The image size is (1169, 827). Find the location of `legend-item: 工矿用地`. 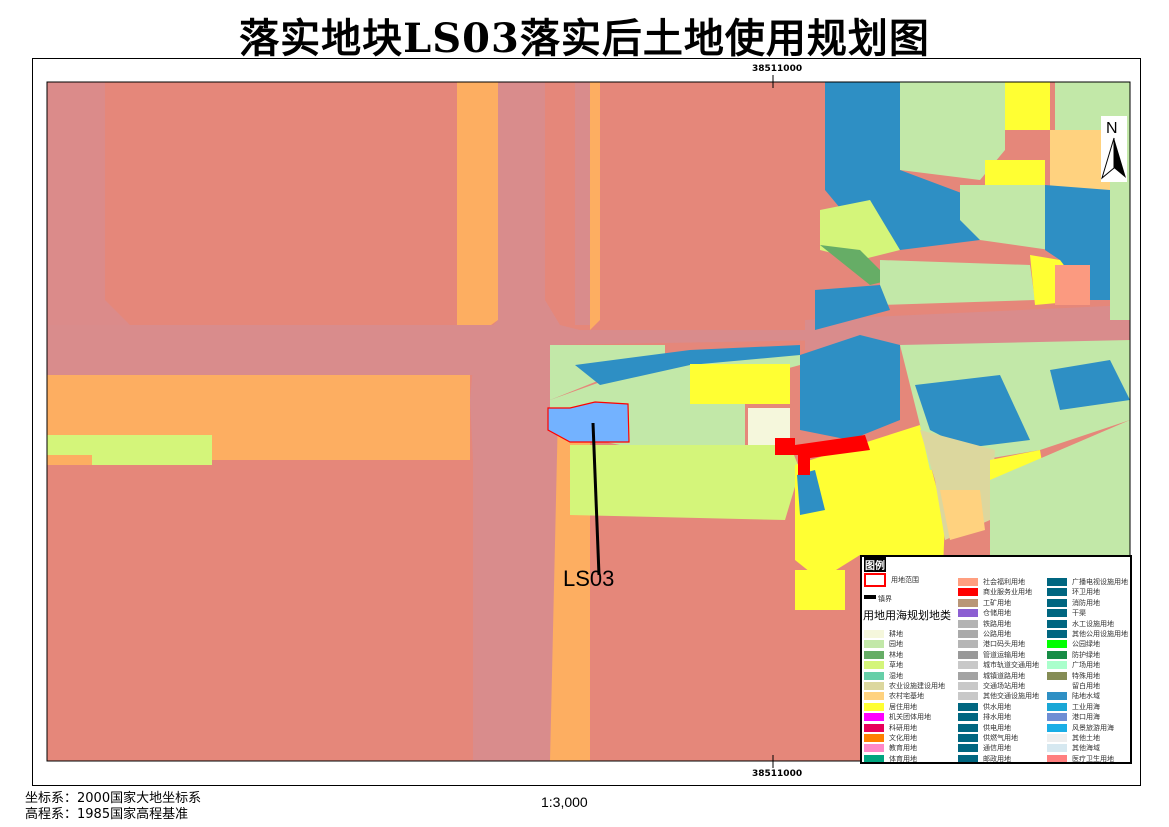

legend-item: 工矿用地 is located at coordinates (984, 603).